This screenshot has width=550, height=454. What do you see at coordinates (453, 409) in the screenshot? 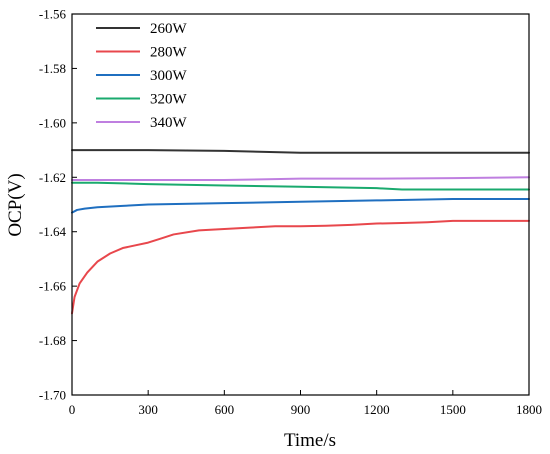
I see `x-tick-label: 1500` at bounding box center [453, 409].